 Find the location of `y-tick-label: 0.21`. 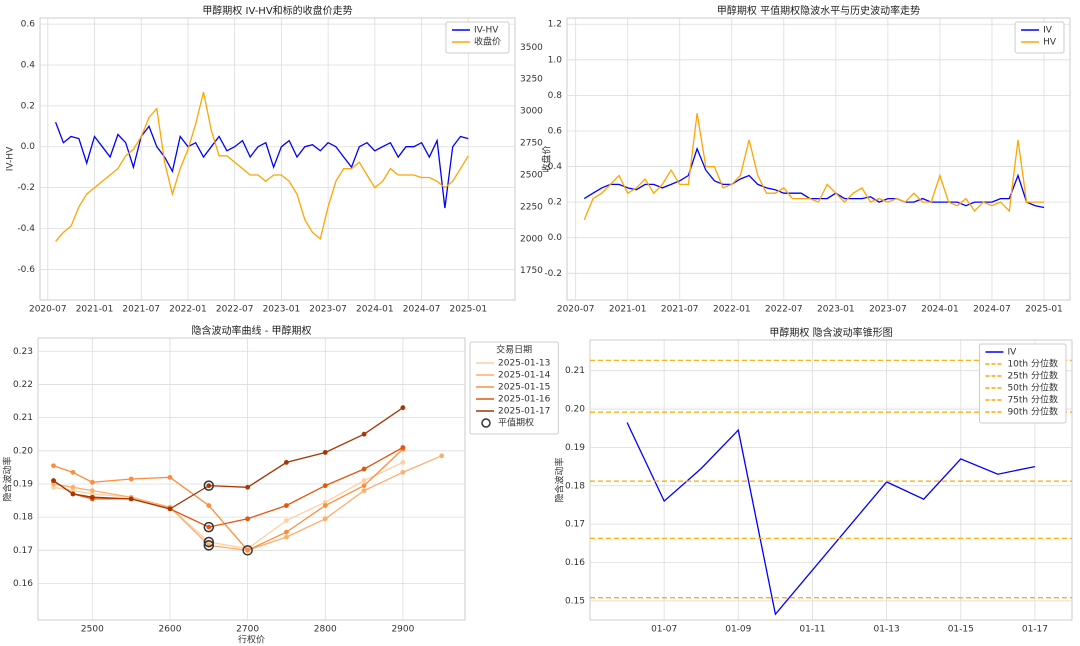

y-tick-label: 0.21 is located at coordinates (23, 418).